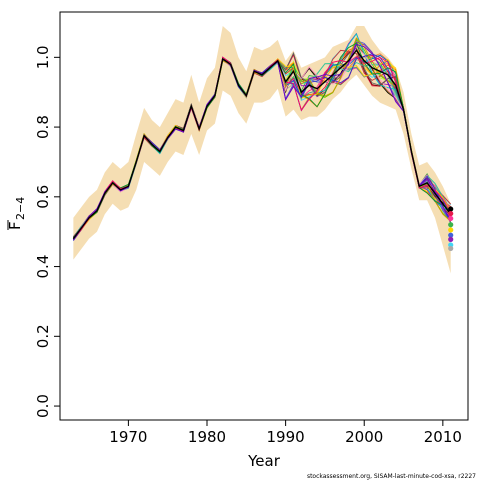 This screenshot has width=480, height=480. I want to click on y-tick-label: 0.2, so click(43, 336).